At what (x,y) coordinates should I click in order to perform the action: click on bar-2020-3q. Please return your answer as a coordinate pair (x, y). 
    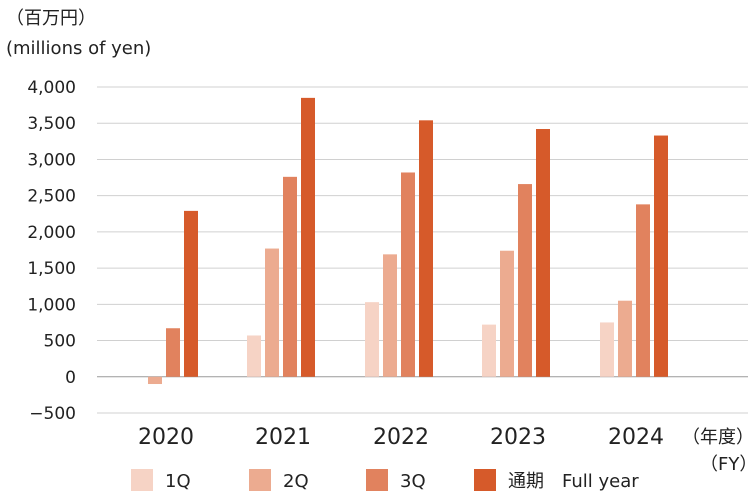
    Looking at the image, I should click on (173, 352).